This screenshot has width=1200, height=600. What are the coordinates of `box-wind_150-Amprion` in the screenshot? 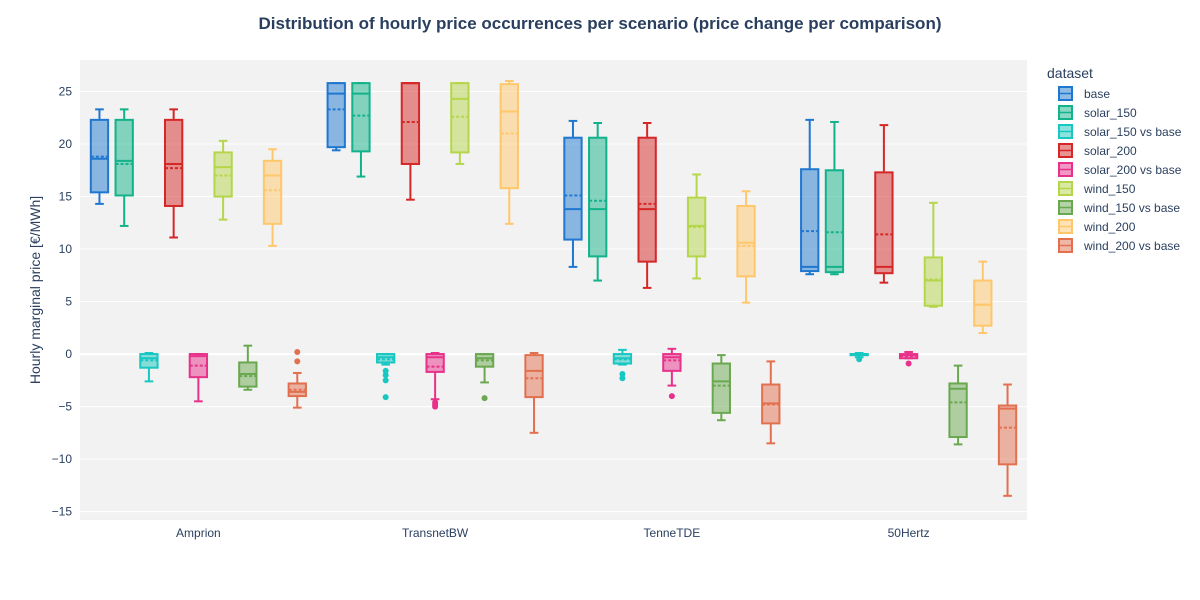 It's located at (223, 180).